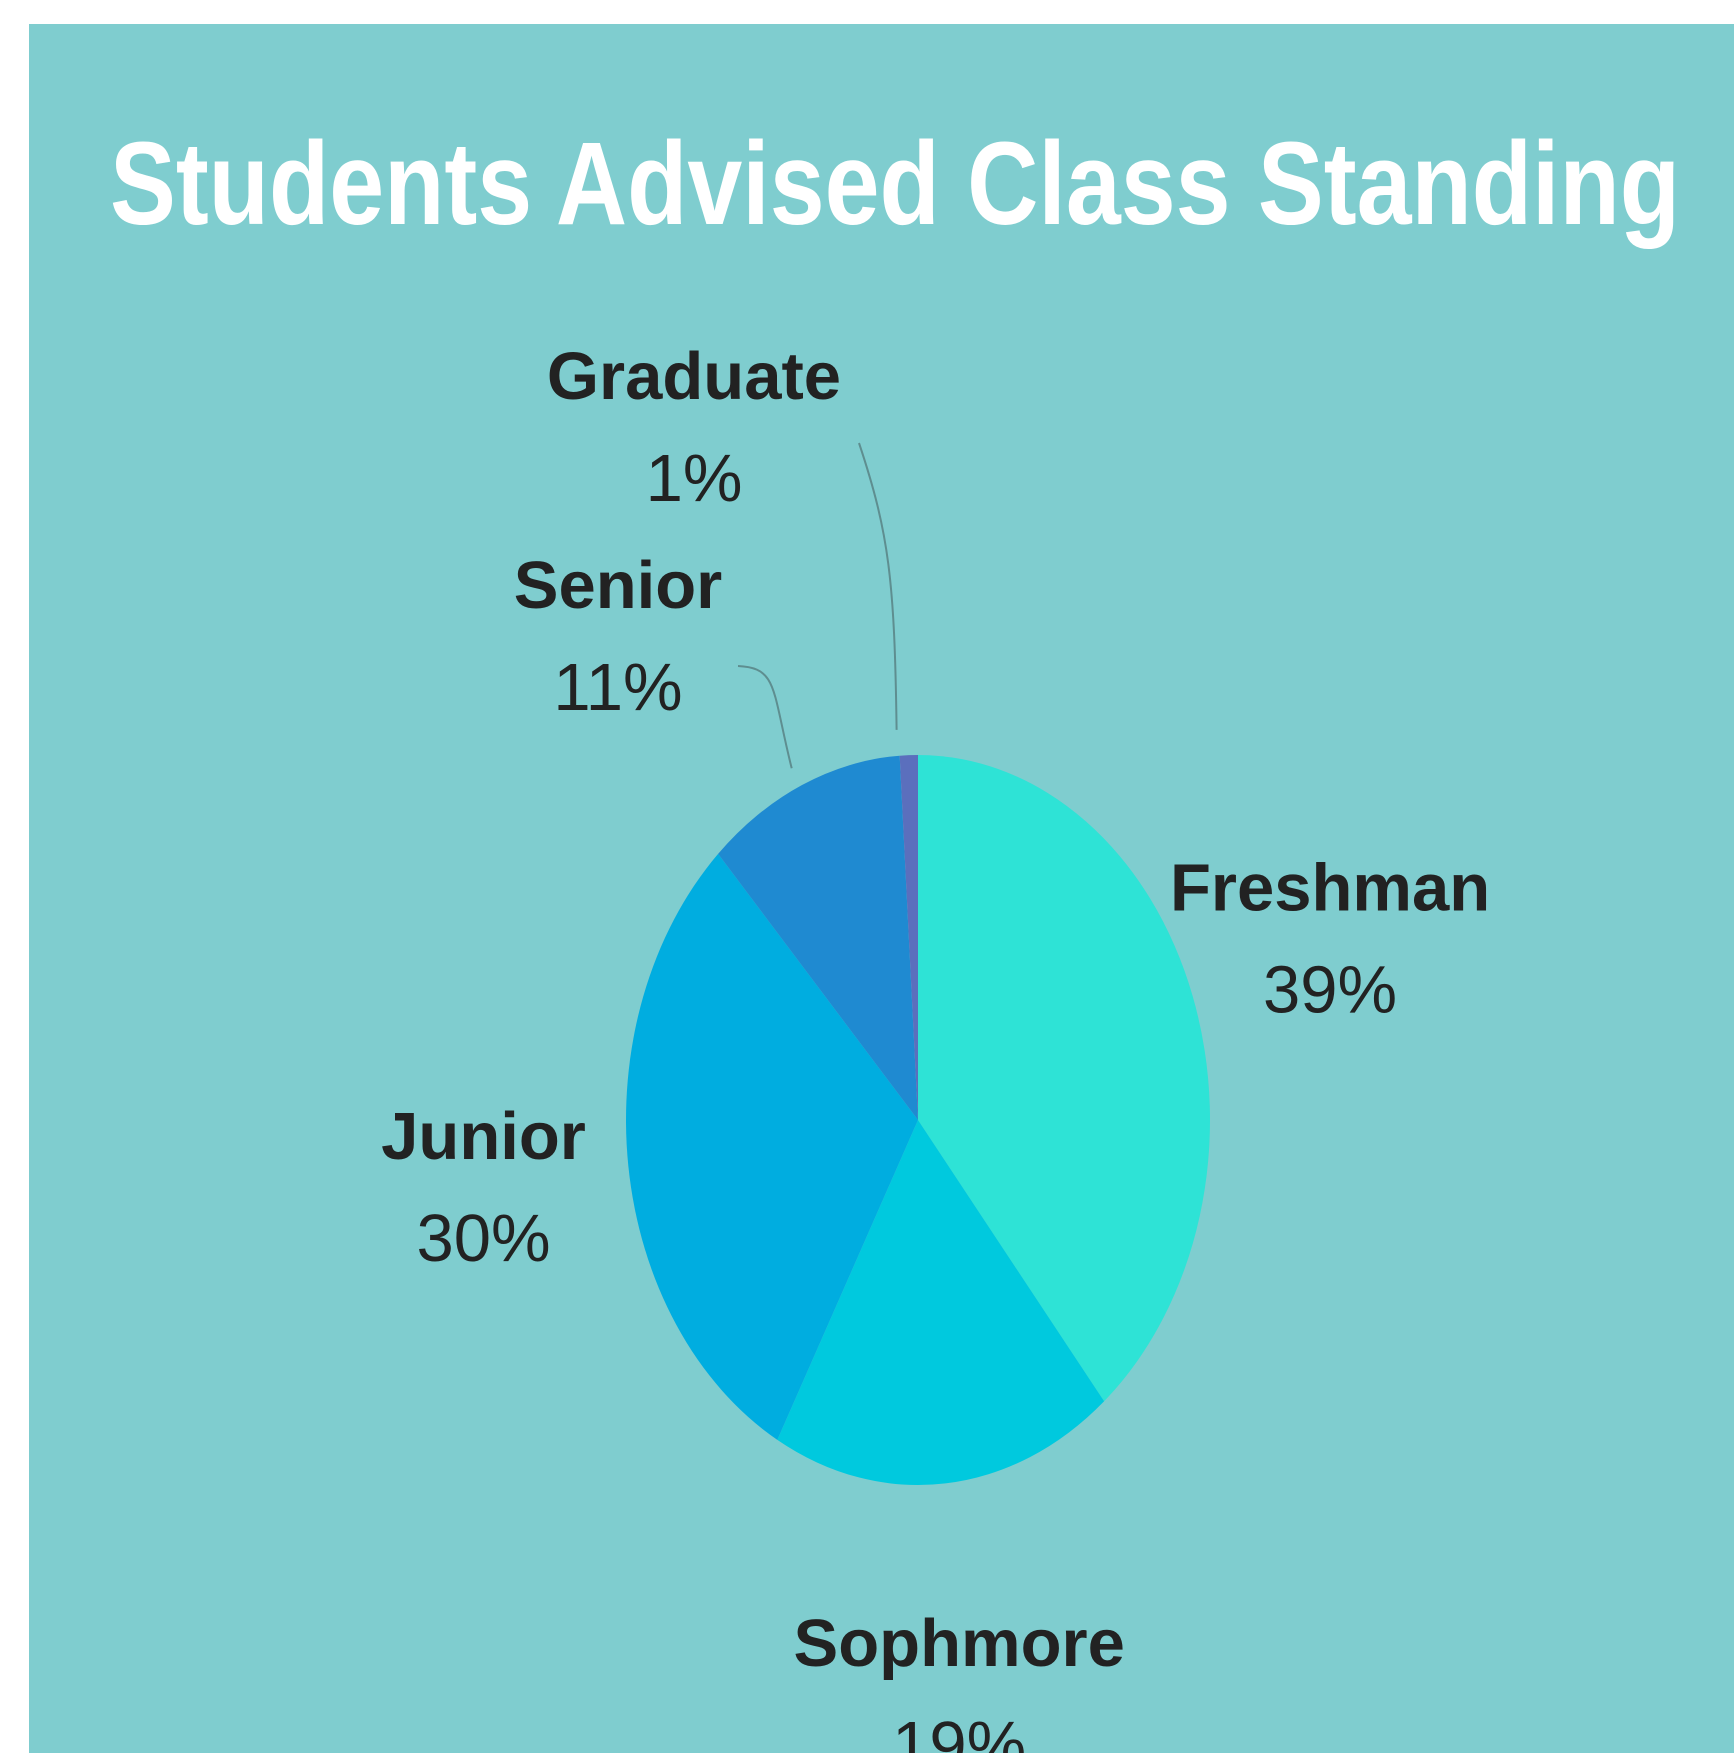 This screenshot has width=1734, height=1753. I want to click on chart-title: Students Advised Class Standing, so click(895, 184).